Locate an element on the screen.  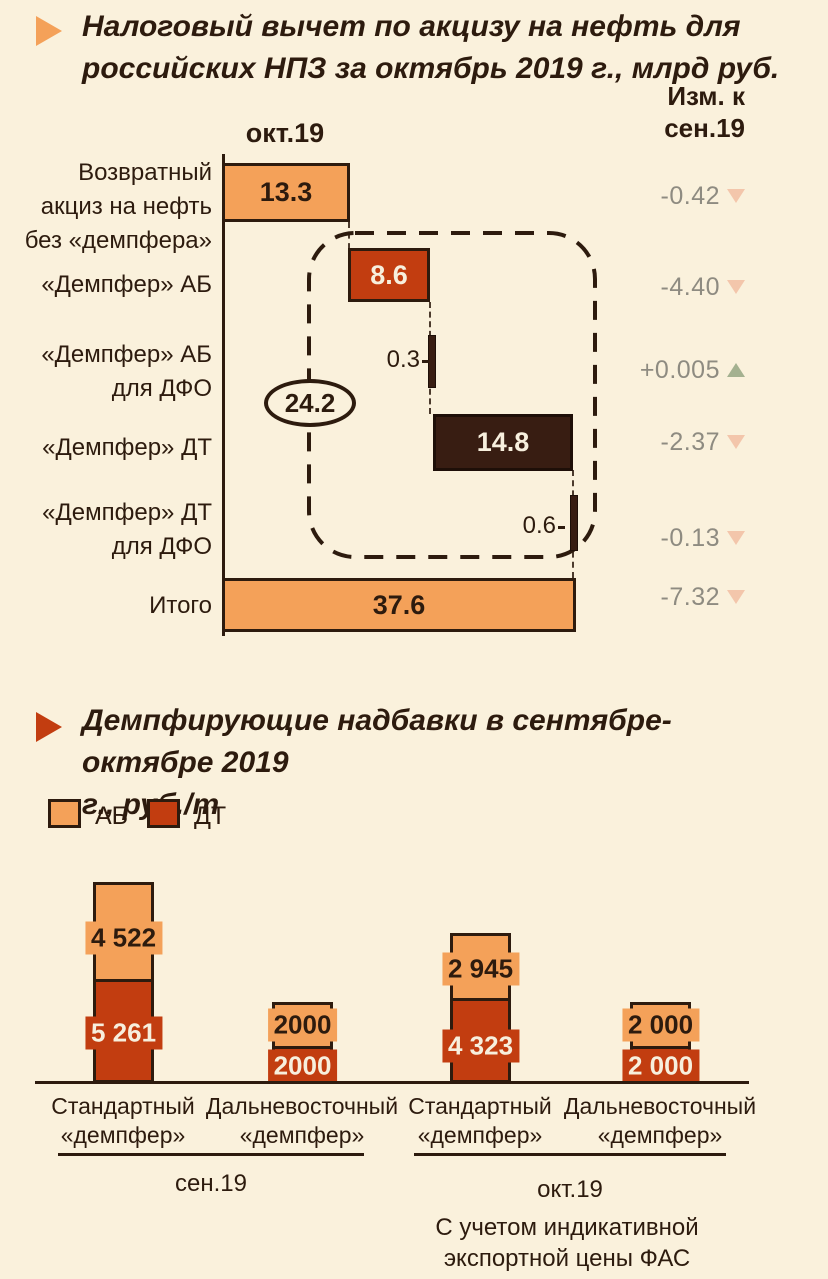
section1-bullet-icon is located at coordinates (49, 31).